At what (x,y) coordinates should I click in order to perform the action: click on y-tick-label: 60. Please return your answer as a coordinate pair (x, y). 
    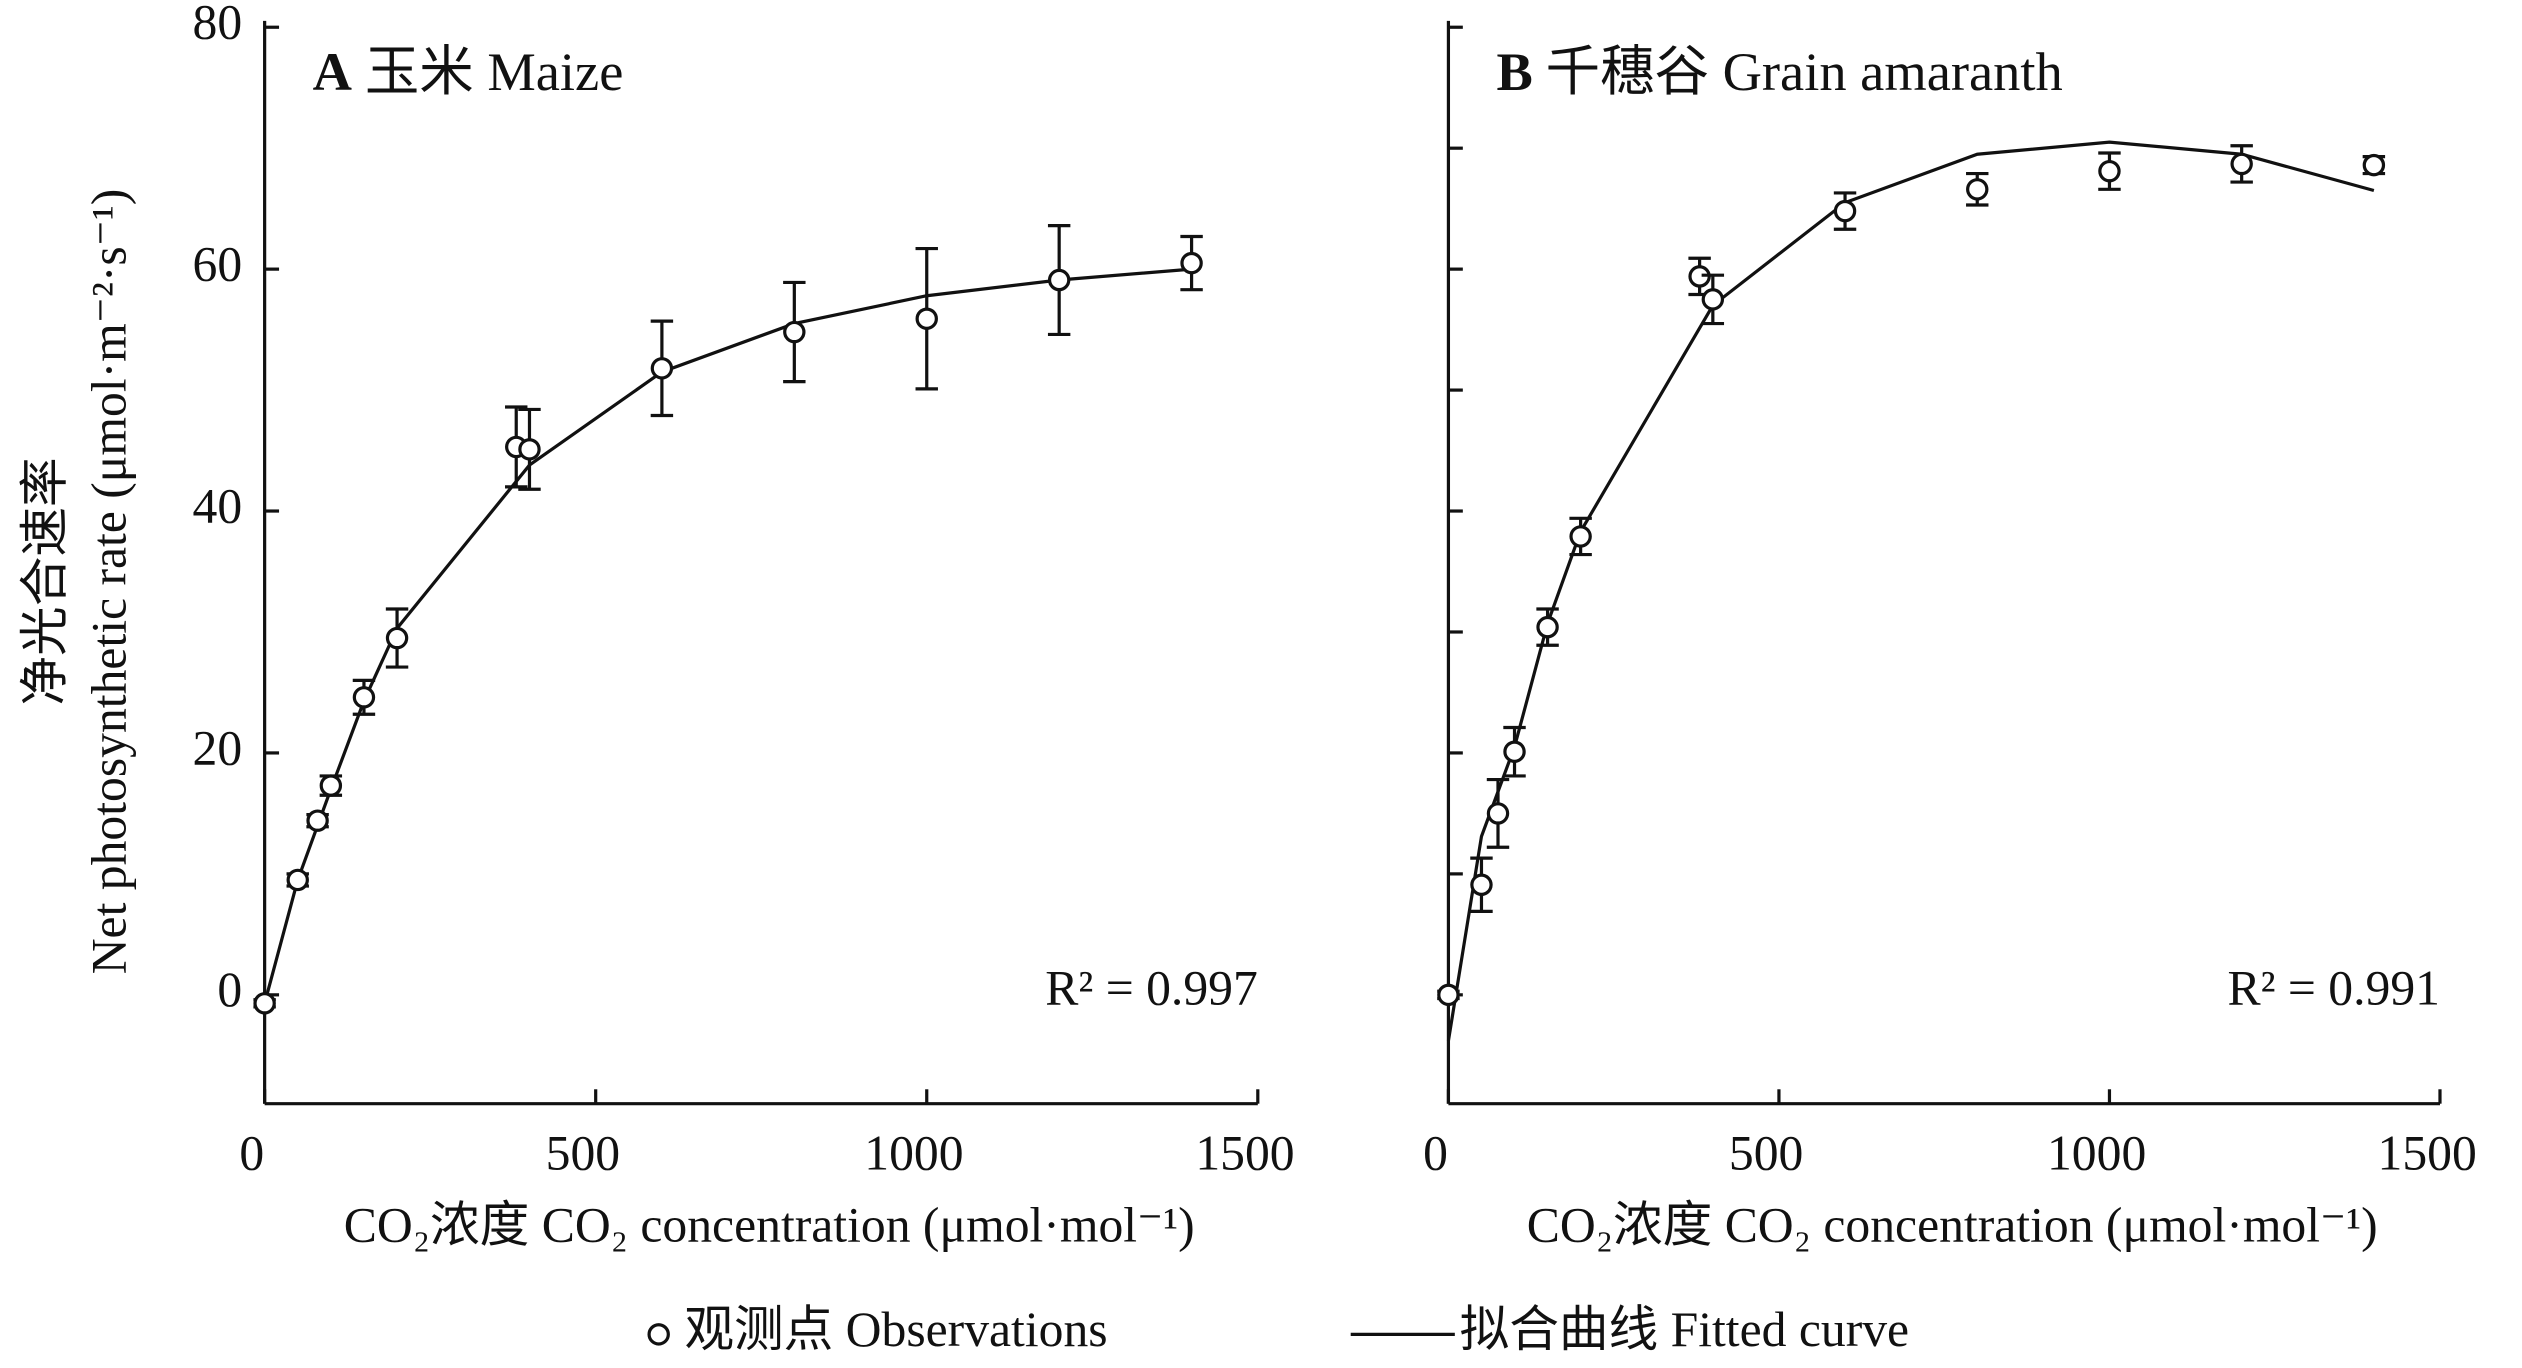
    Looking at the image, I should click on (218, 264).